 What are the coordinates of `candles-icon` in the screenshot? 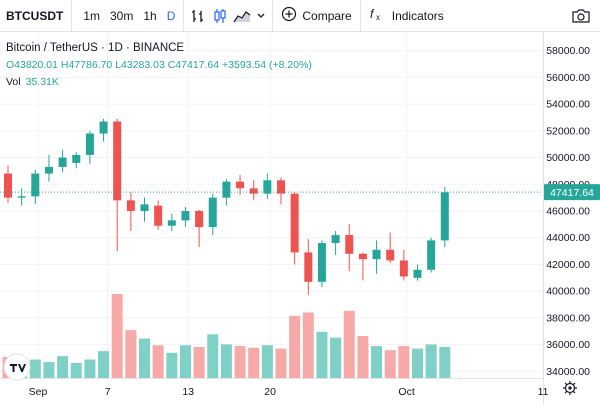 It's located at (220, 16).